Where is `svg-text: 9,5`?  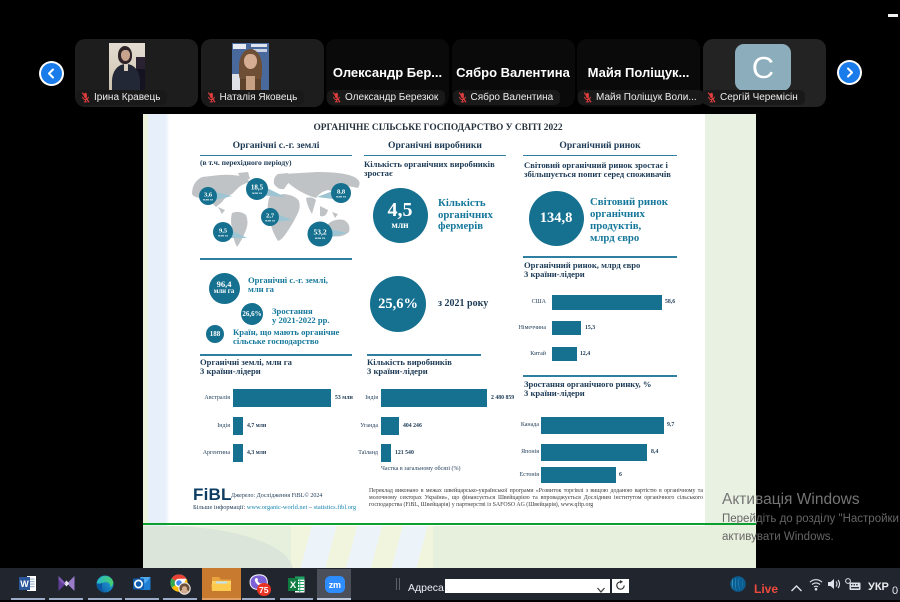 svg-text: 9,5 is located at coordinates (223, 231).